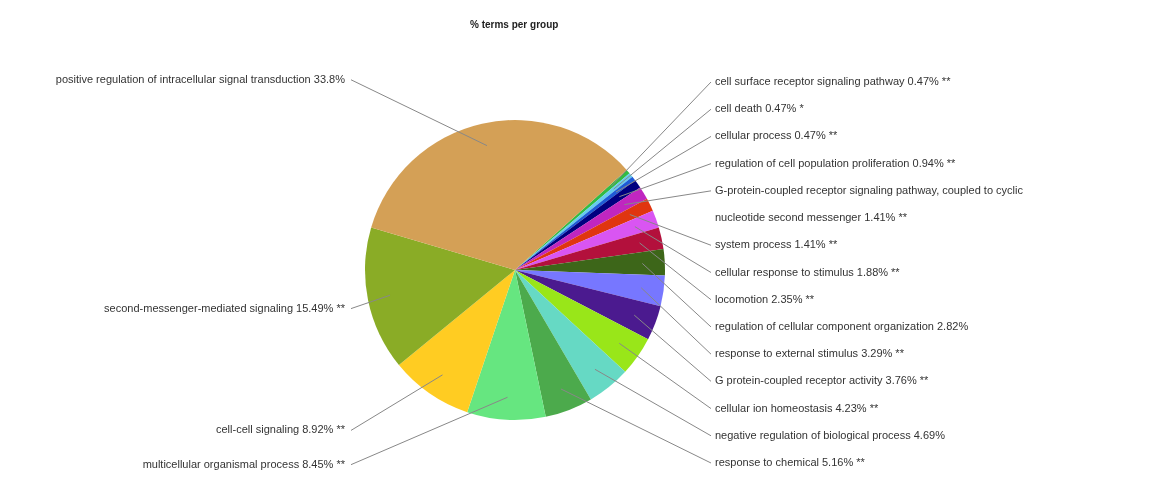 The width and height of the screenshot is (1159, 477). What do you see at coordinates (810, 353) in the screenshot?
I see `slice-label: response to external stimulus 3.29% **` at bounding box center [810, 353].